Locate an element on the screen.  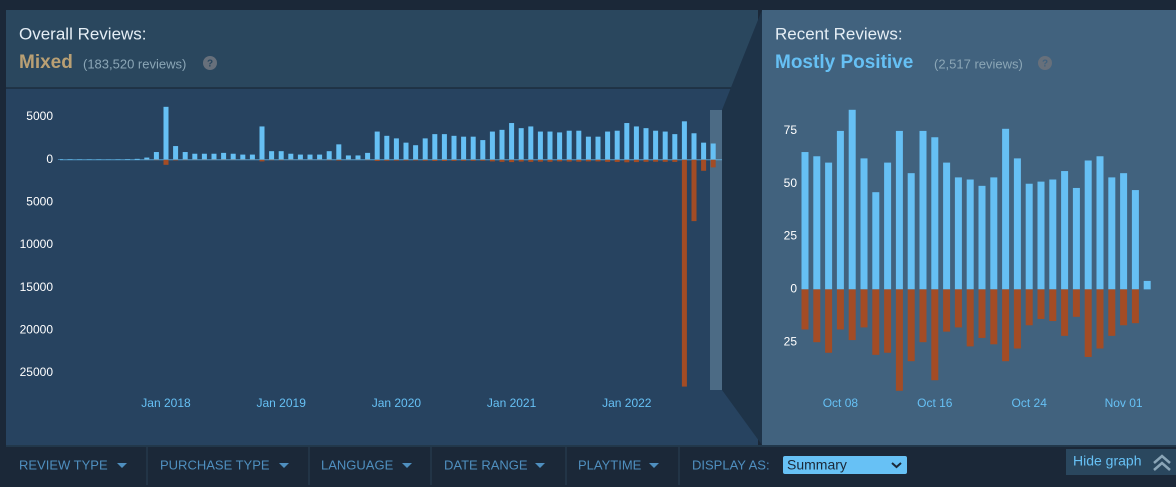
display-select is located at coordinates (845, 465).